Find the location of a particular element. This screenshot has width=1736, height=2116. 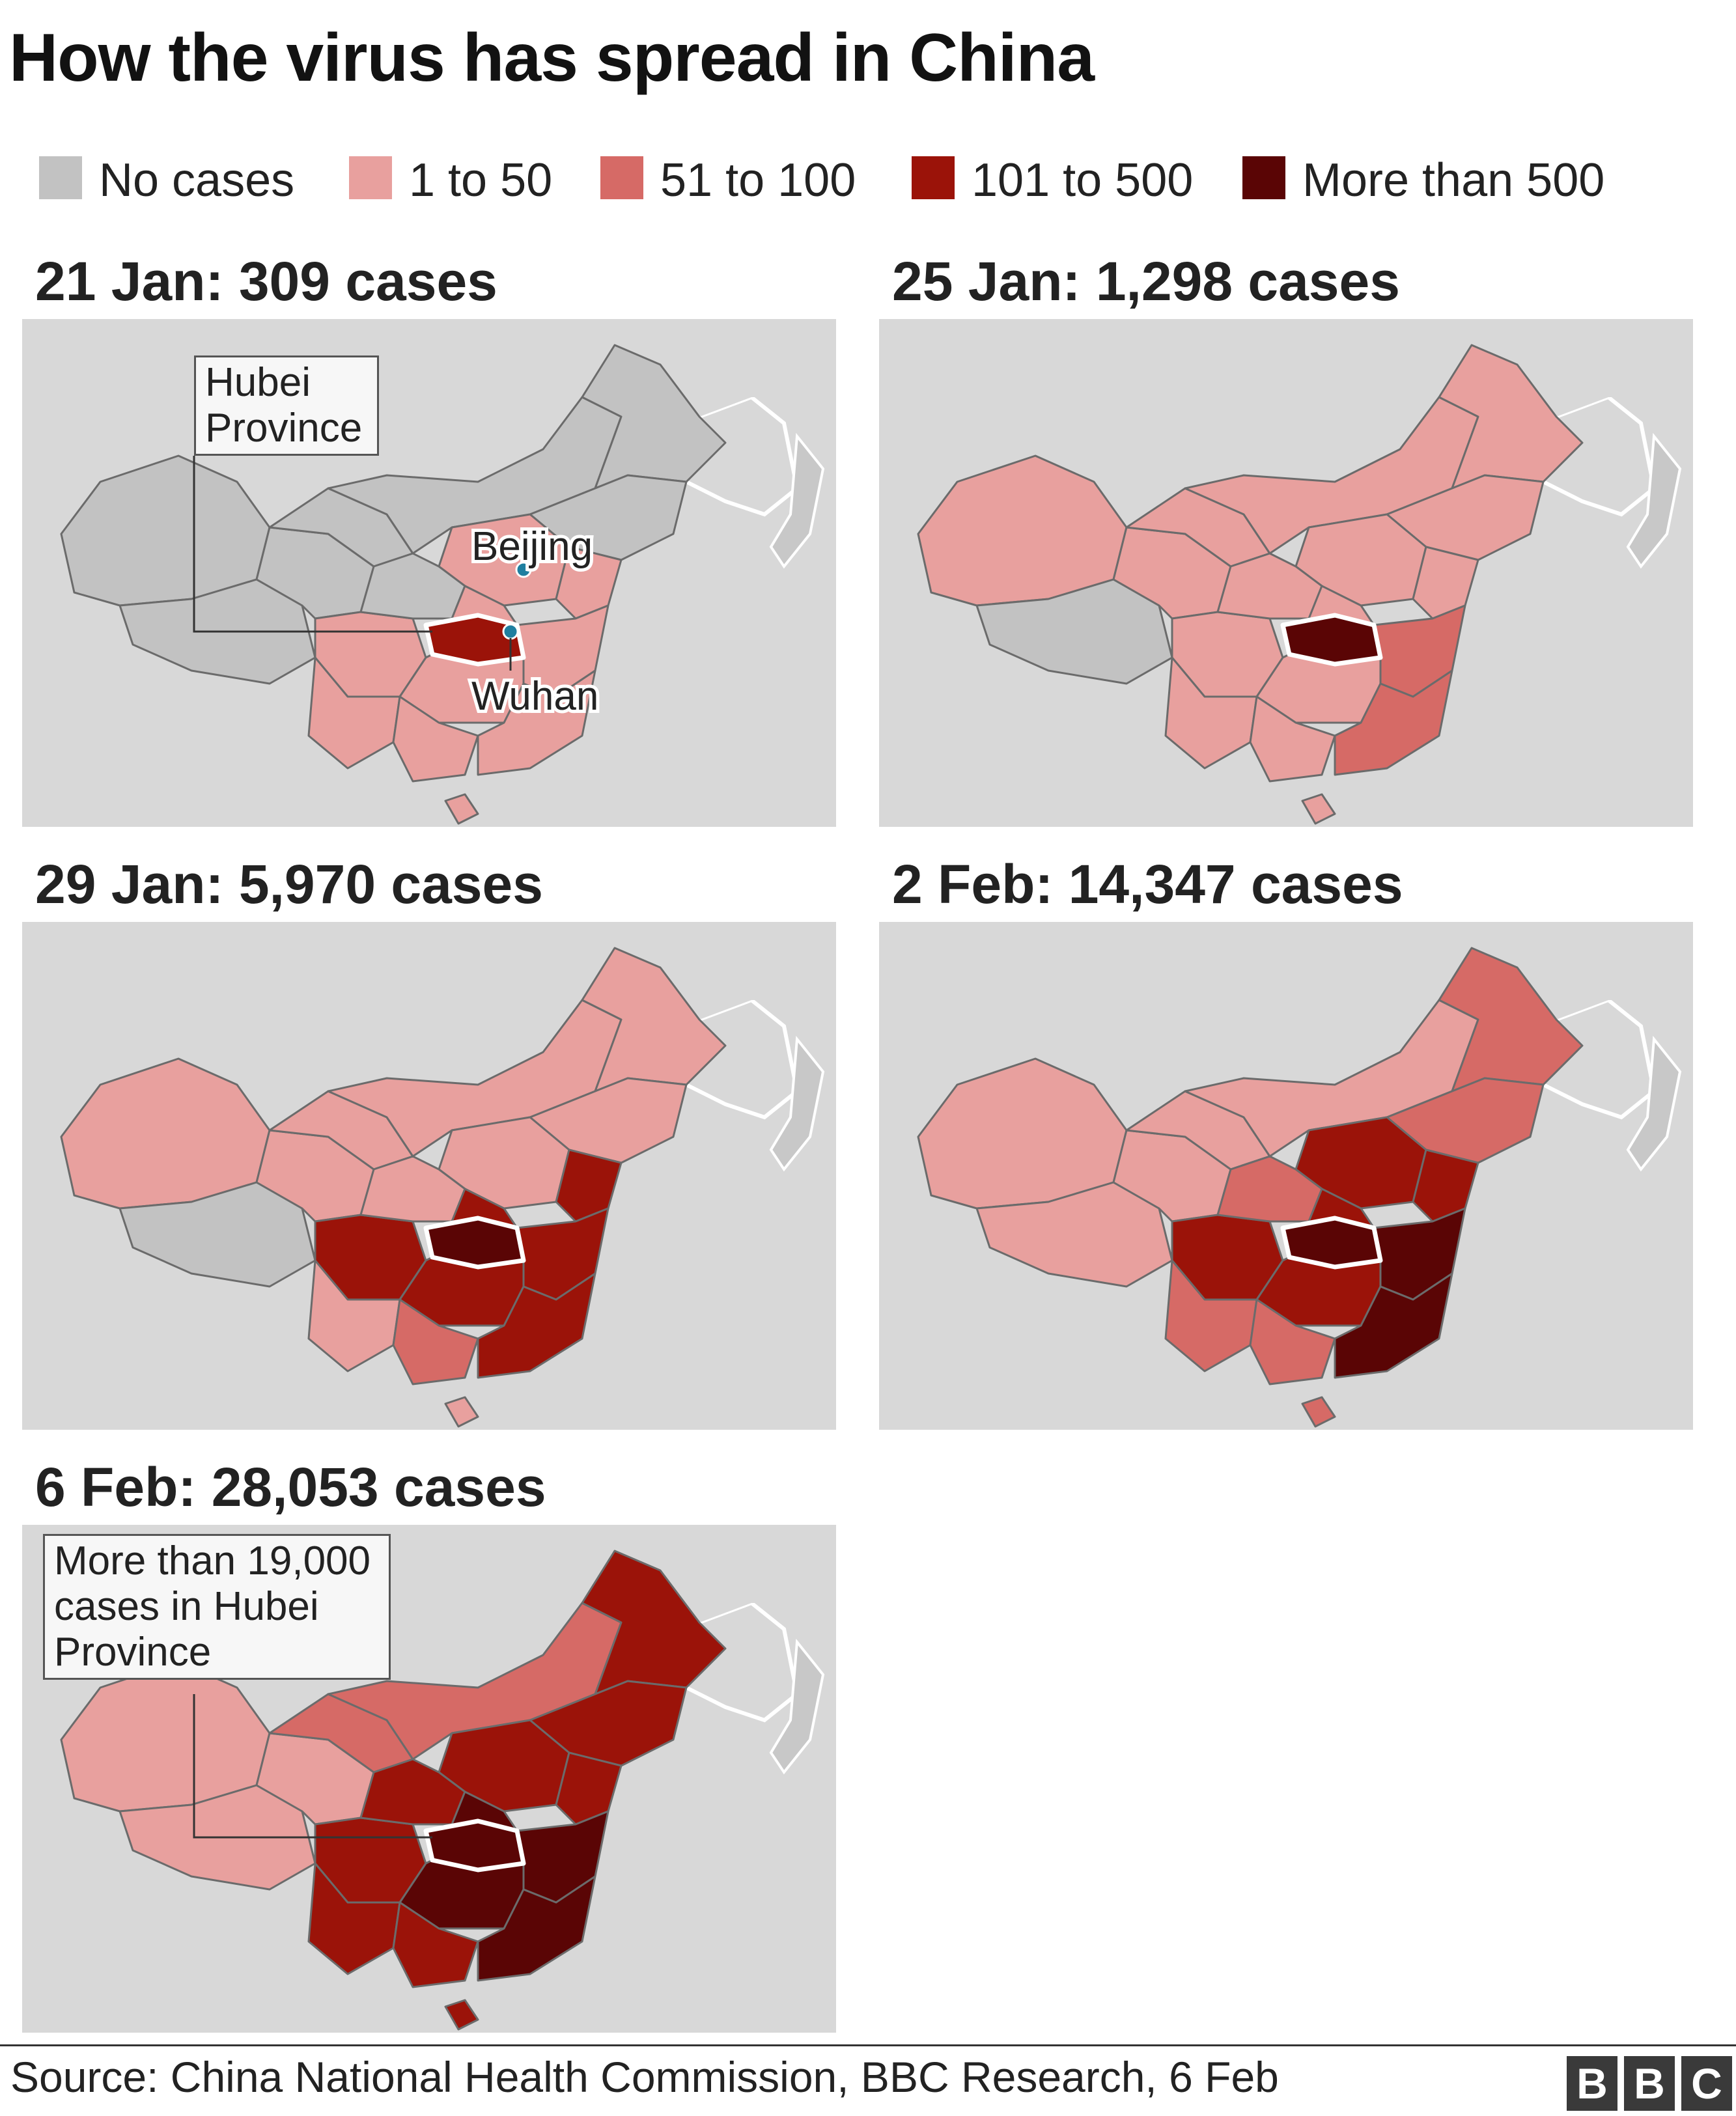

city-label-wuhan: Wuhan is located at coordinates (535, 696).